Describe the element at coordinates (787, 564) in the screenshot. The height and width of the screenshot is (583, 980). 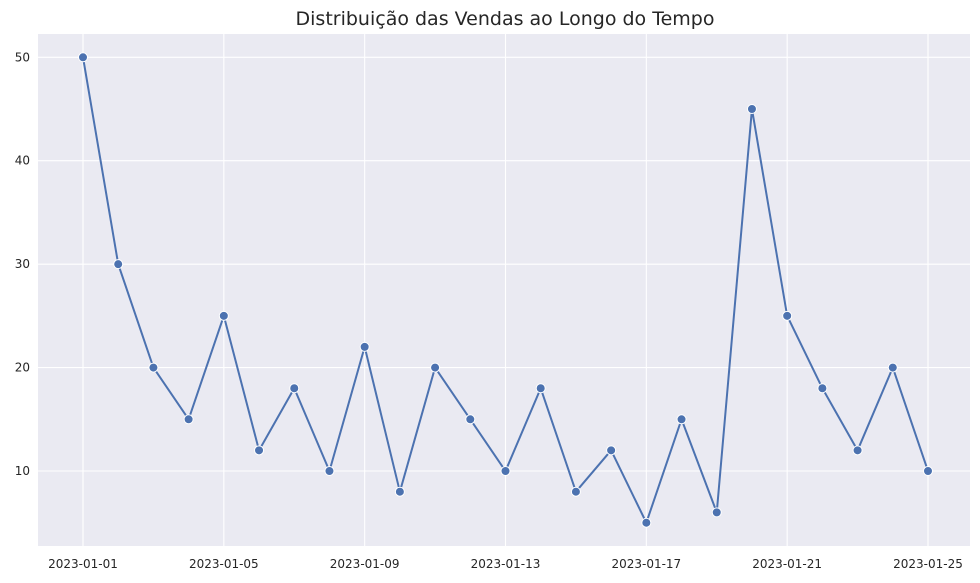
I see `x-tick-label: 2023-01-21` at that location.